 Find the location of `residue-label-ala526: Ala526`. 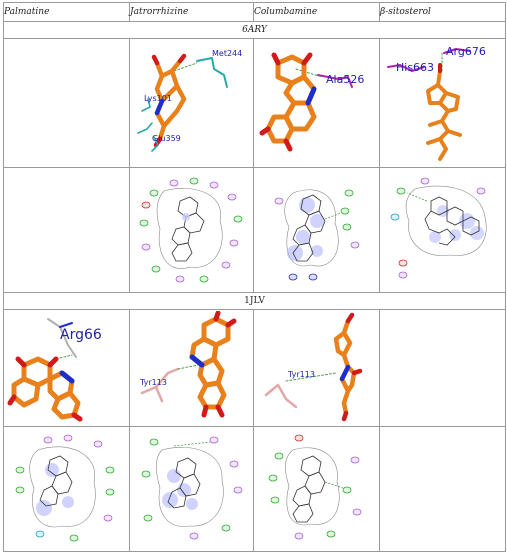

residue-label-ala526: Ala526 is located at coordinates (345, 79).